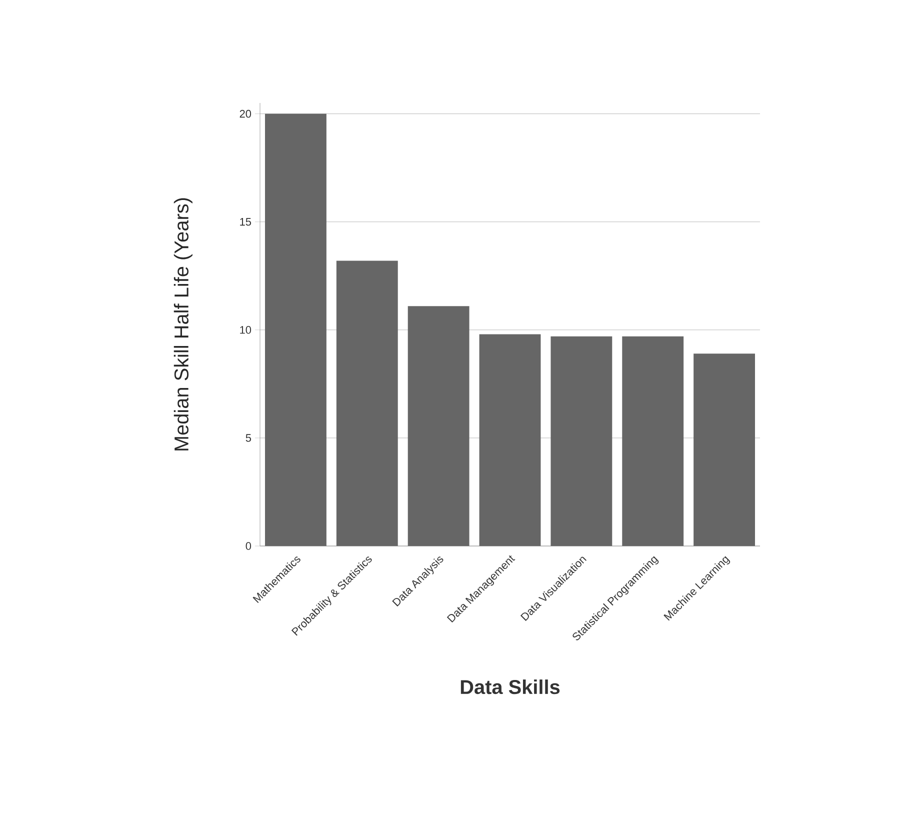  Describe the element at coordinates (510, 686) in the screenshot. I see `x-axis-title: Data Skills` at that location.